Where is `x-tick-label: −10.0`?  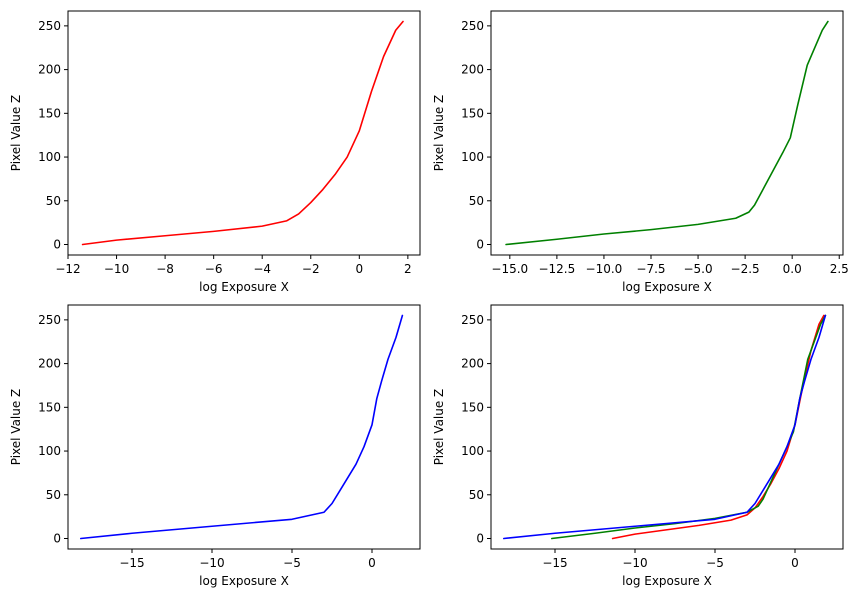 x-tick-label: −10.0 is located at coordinates (604, 269).